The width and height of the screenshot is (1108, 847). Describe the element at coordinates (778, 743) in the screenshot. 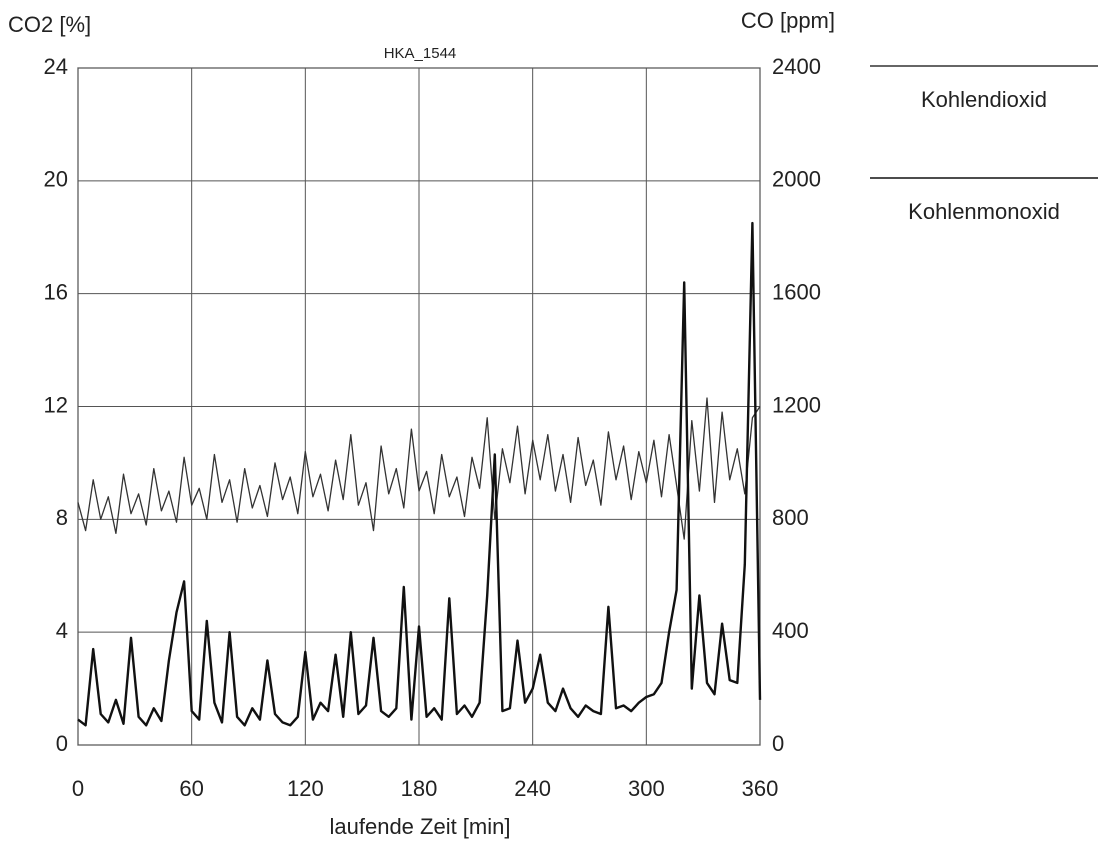

I see `y2-tick-label: 0` at that location.